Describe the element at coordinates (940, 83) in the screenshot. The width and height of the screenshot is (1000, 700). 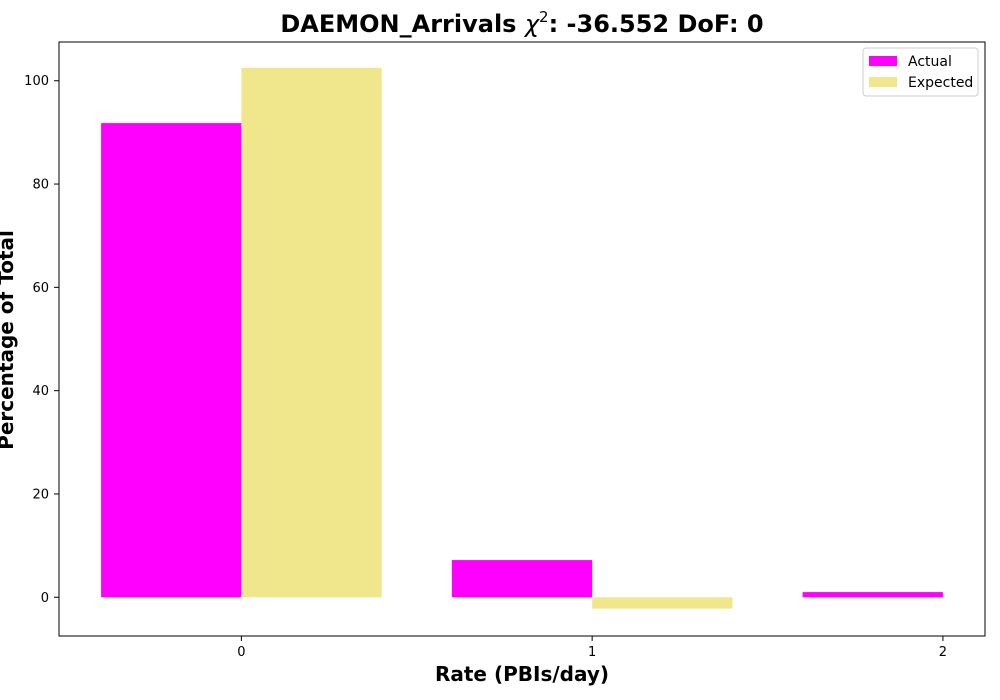
I see `legend-label-expected: Expected` at that location.